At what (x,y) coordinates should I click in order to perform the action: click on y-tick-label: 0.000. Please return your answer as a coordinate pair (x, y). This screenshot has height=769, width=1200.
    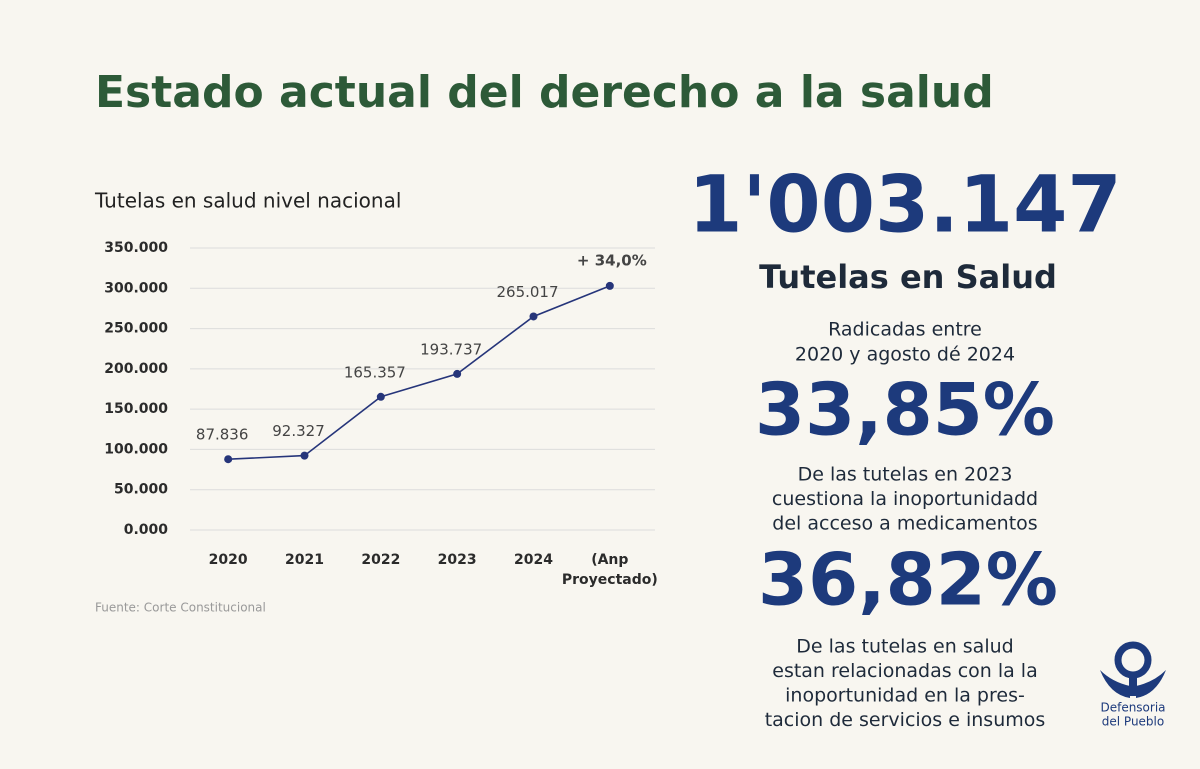
    Looking at the image, I should click on (146, 530).